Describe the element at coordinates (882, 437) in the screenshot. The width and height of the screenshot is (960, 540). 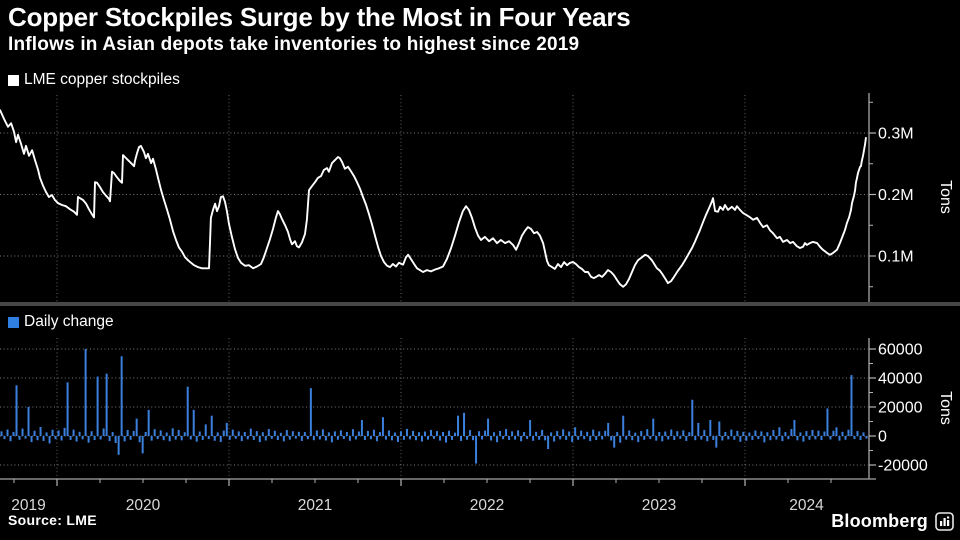
I see `svg-text: 0` at that location.